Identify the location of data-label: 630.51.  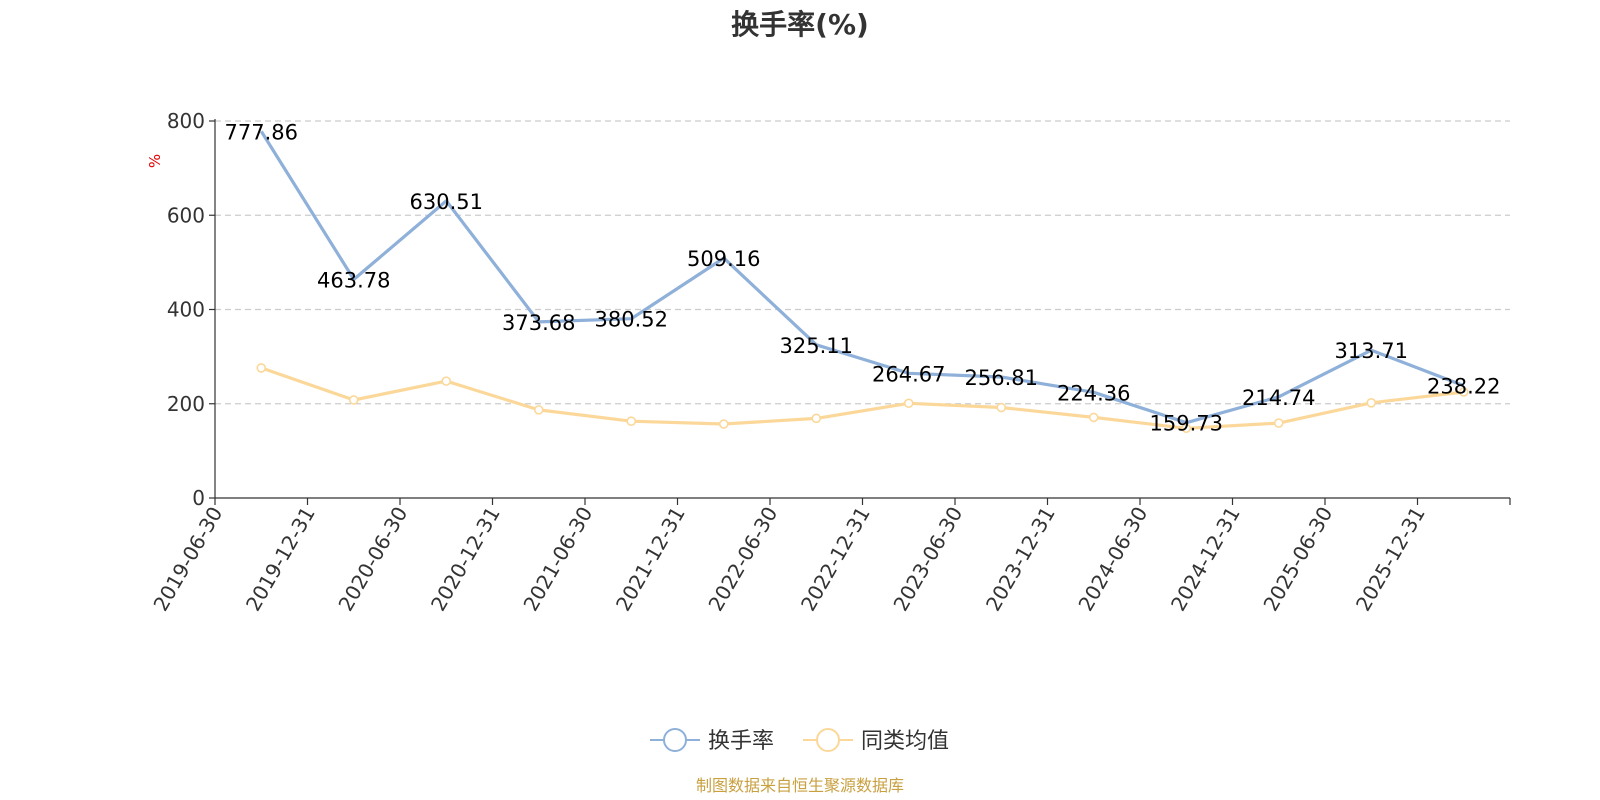
(446, 202).